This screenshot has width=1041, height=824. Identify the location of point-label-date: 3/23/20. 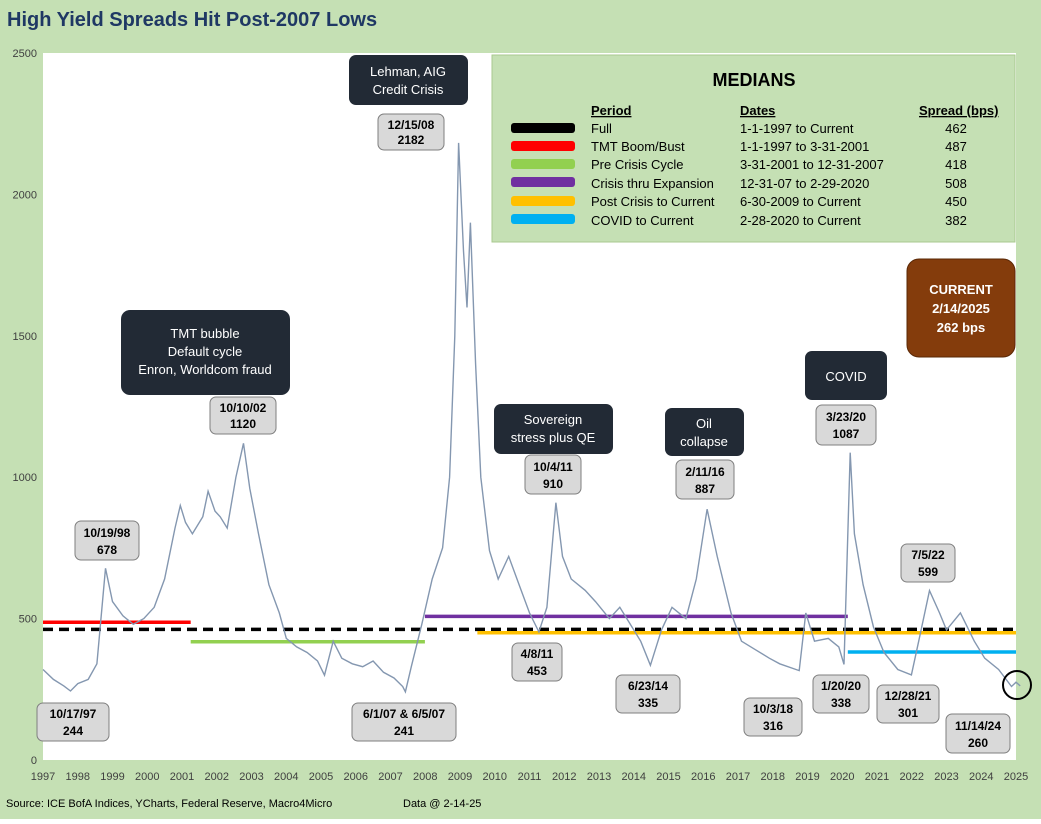
(846, 417).